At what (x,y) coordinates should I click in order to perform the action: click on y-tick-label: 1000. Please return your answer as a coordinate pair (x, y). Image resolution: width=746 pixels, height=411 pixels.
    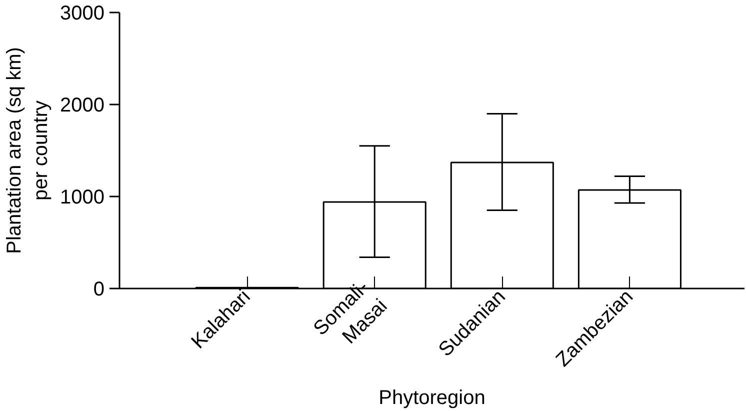
    Looking at the image, I should click on (82, 197).